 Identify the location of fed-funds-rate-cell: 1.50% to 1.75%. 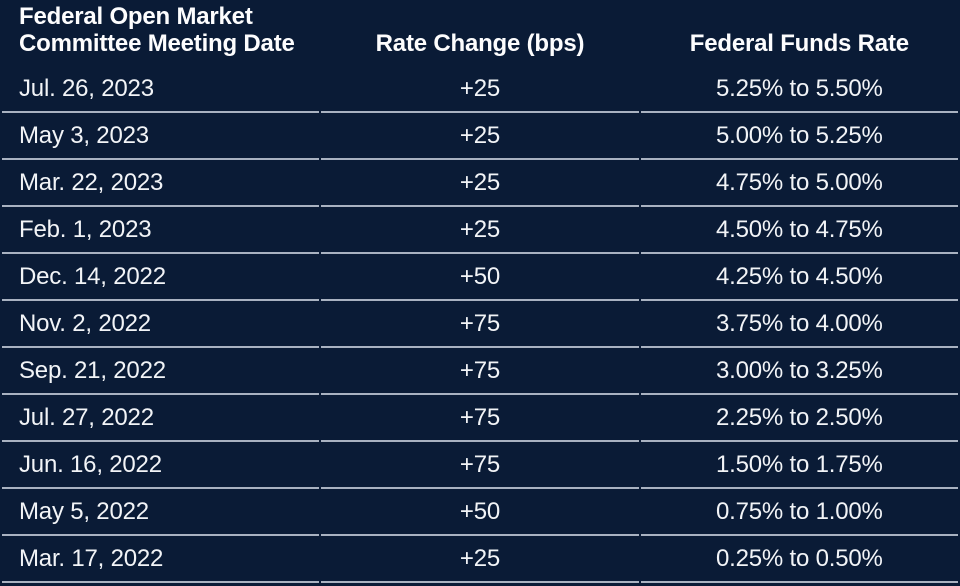
(799, 465).